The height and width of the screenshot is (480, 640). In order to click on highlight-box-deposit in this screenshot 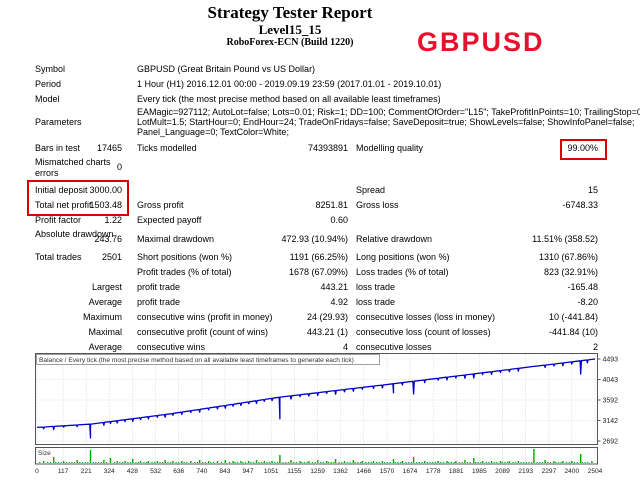, I will do `click(78, 198)`.